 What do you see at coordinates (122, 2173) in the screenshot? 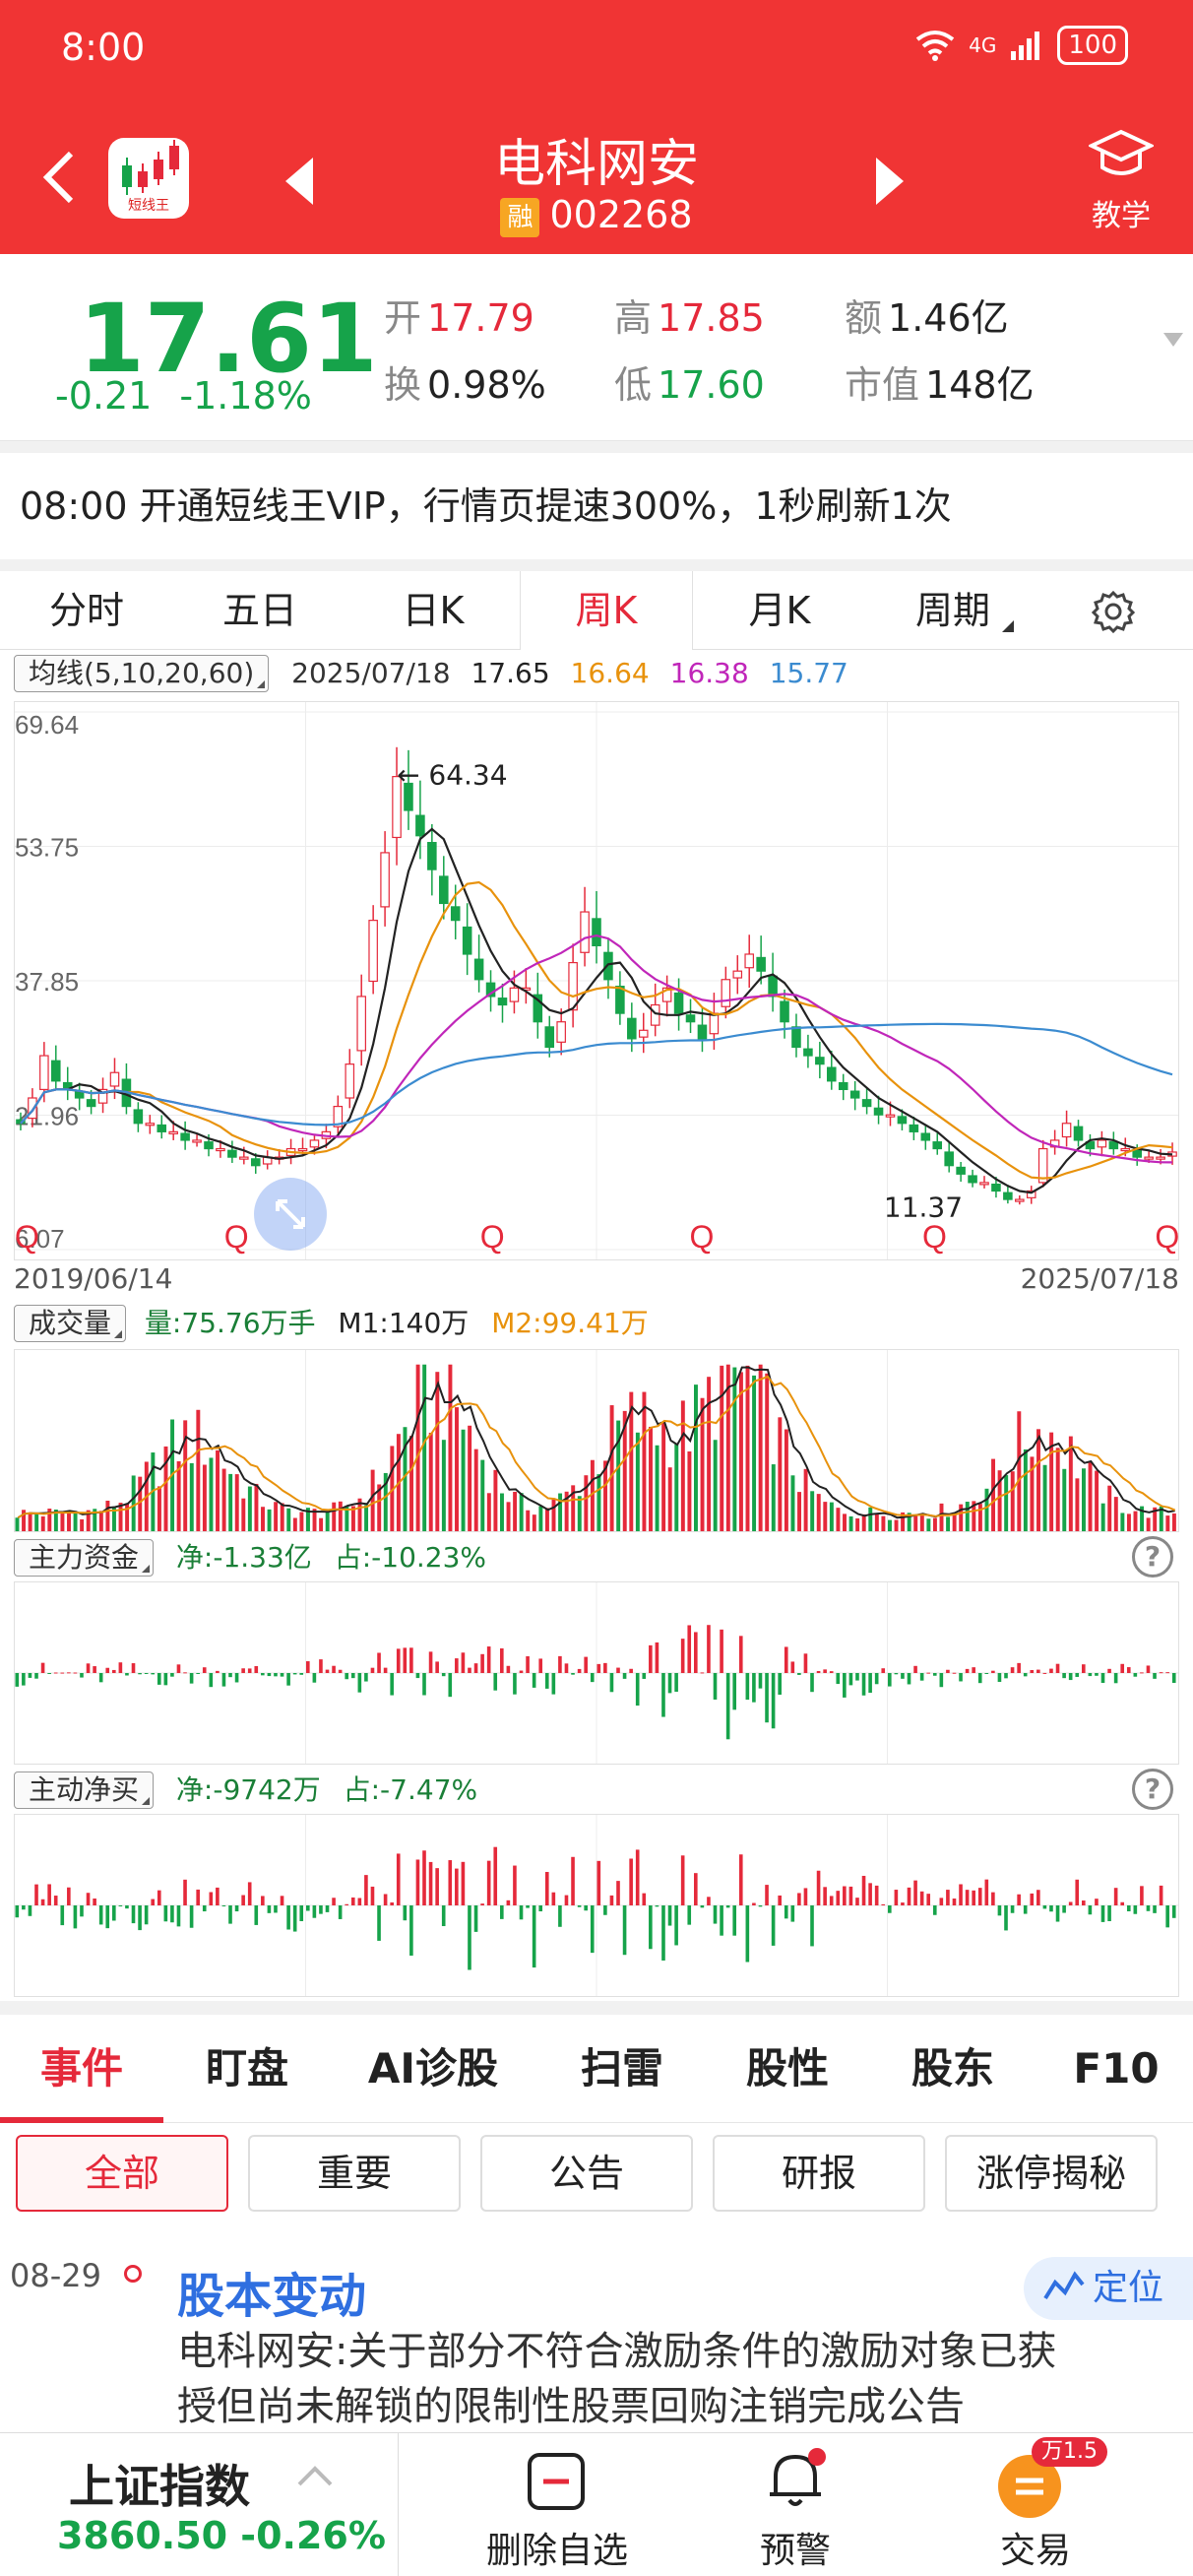
I see `filter-all: 全部` at bounding box center [122, 2173].